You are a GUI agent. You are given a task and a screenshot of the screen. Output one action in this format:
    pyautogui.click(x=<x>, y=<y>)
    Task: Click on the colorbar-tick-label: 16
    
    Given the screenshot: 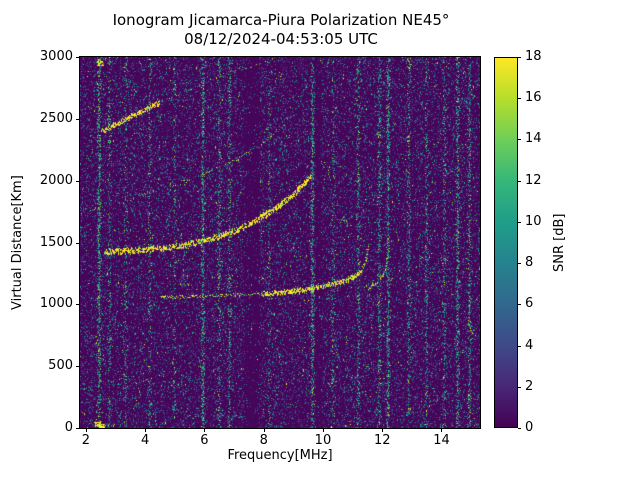 What is the action you would take?
    pyautogui.click(x=533, y=98)
    